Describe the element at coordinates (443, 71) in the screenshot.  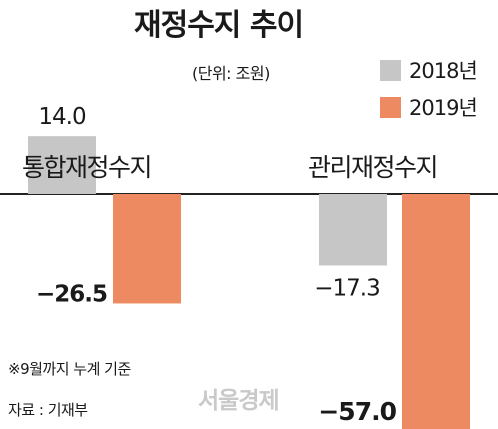
I see `legend-label-2018: 2018년` at that location.